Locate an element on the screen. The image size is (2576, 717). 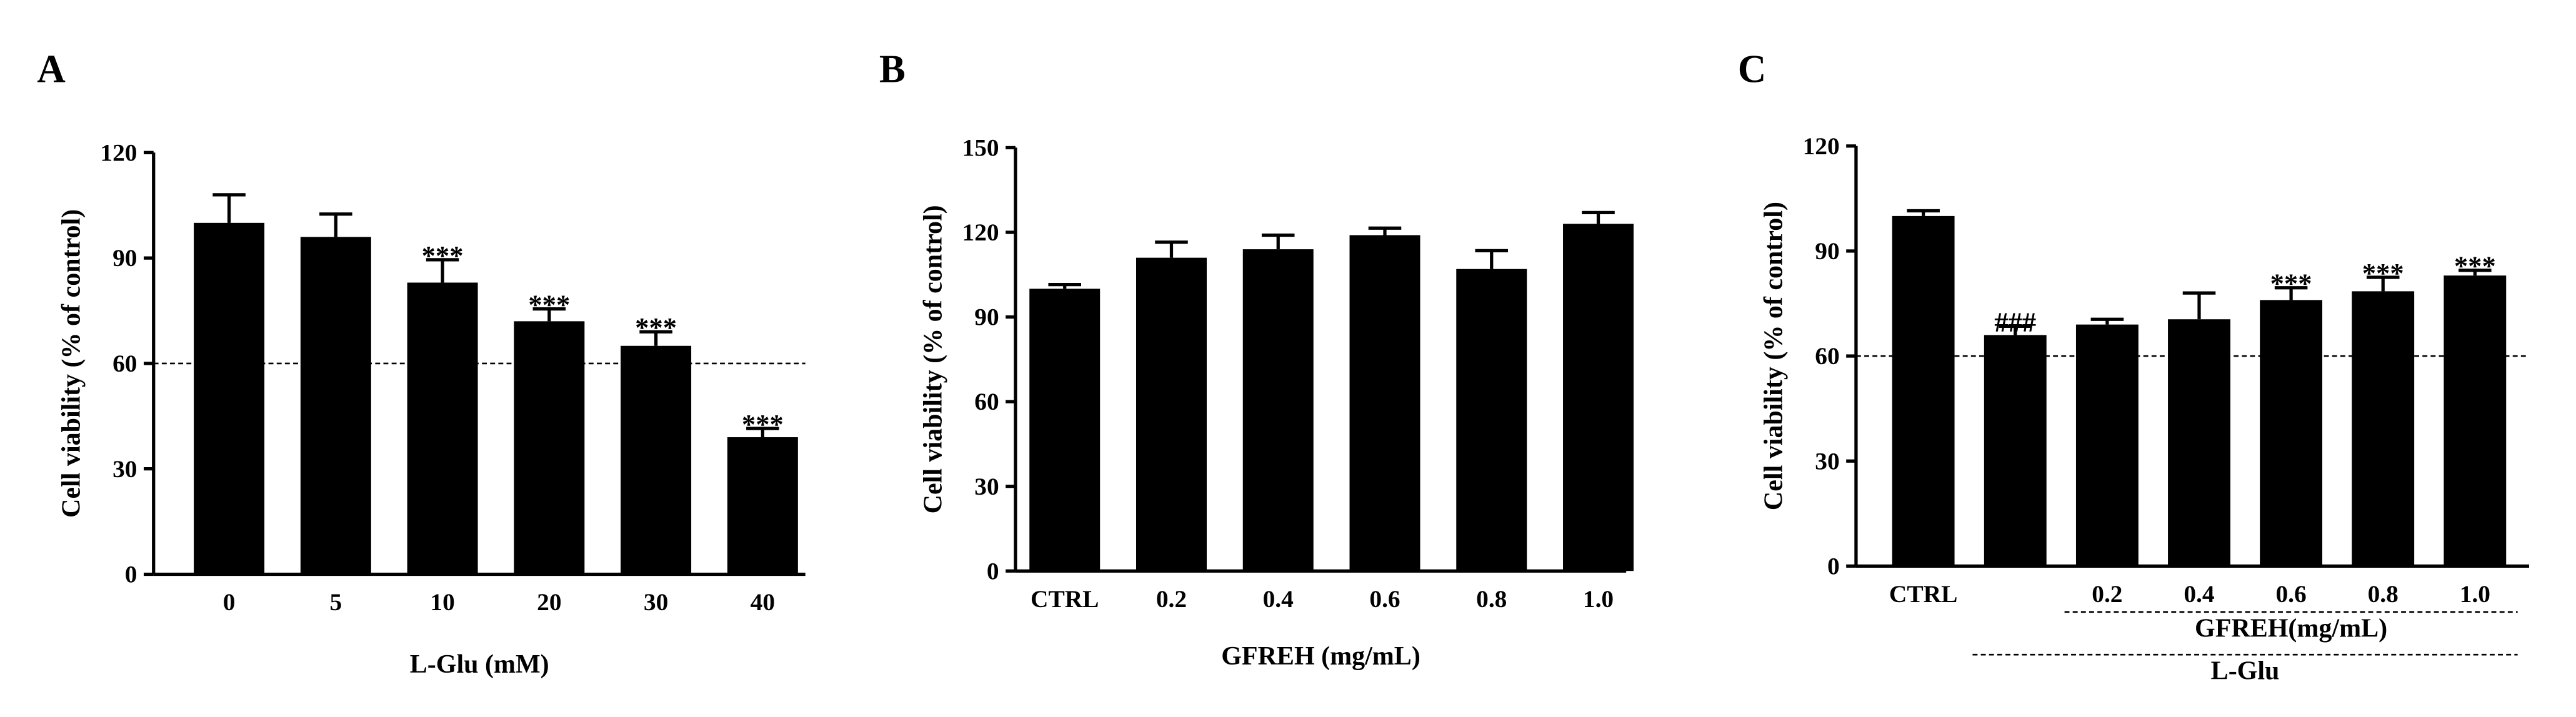
group-label: L-Glu is located at coordinates (2245, 671).